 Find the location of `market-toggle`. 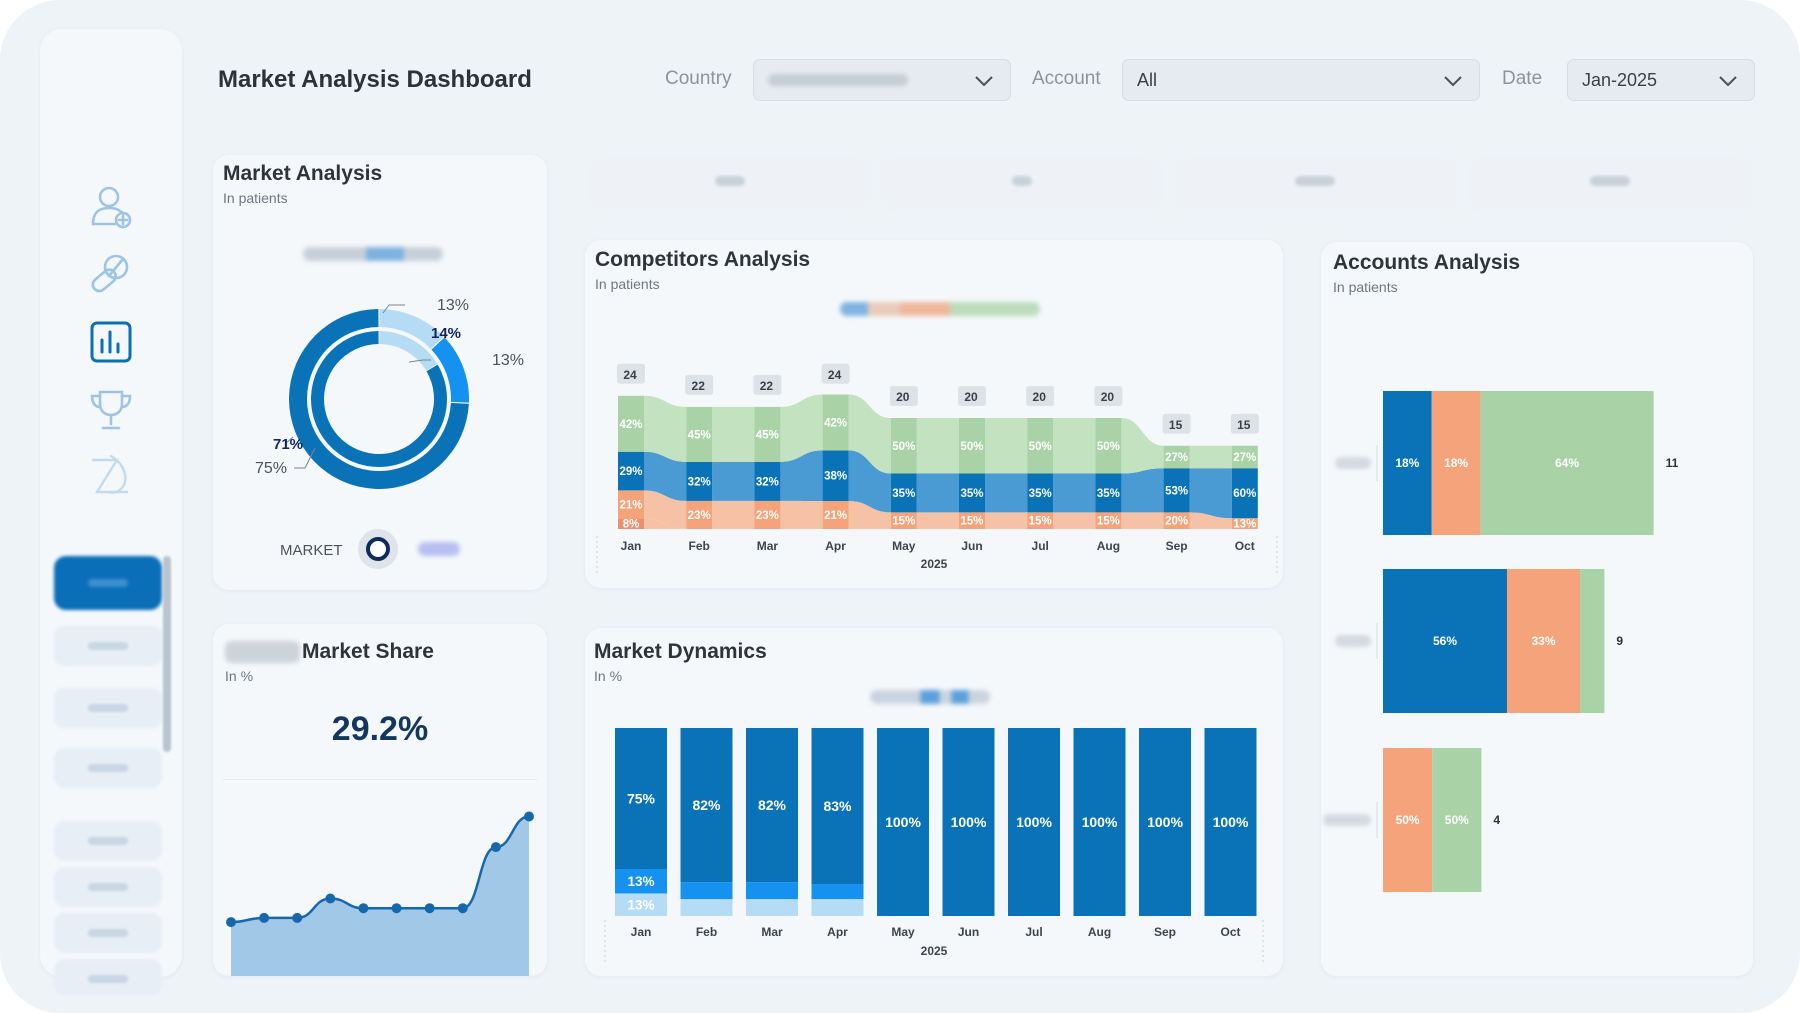

market-toggle is located at coordinates (378, 549).